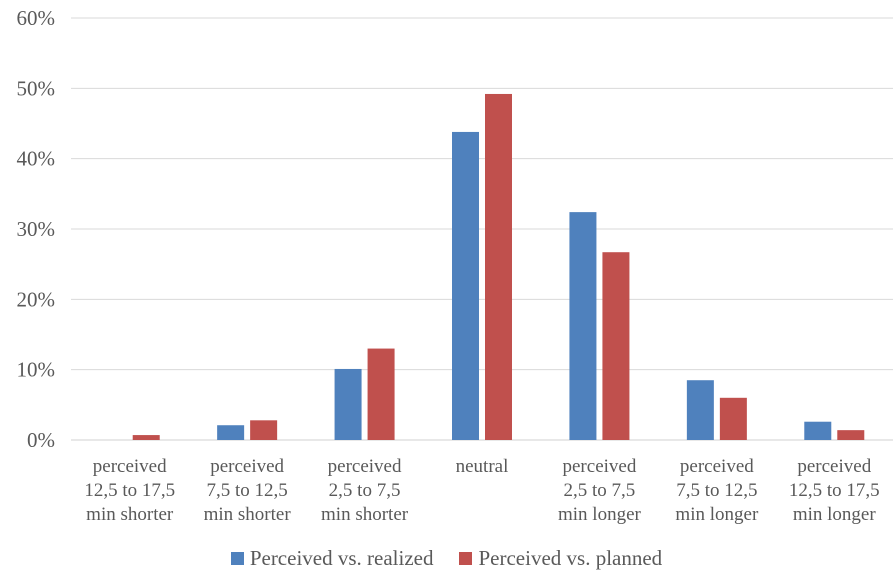  I want to click on y-tick-label: 20%, so click(36, 299).